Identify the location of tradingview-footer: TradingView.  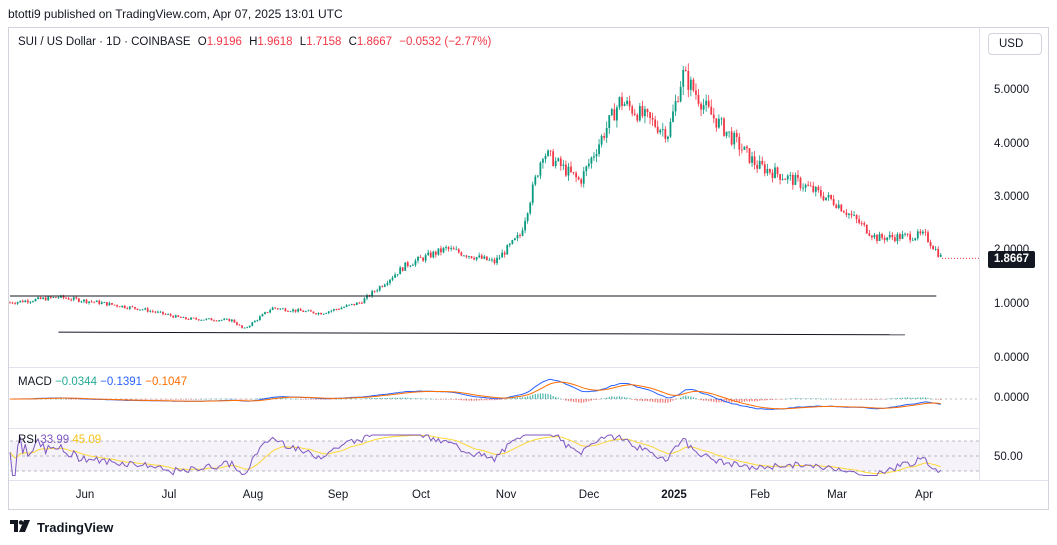
(61, 527).